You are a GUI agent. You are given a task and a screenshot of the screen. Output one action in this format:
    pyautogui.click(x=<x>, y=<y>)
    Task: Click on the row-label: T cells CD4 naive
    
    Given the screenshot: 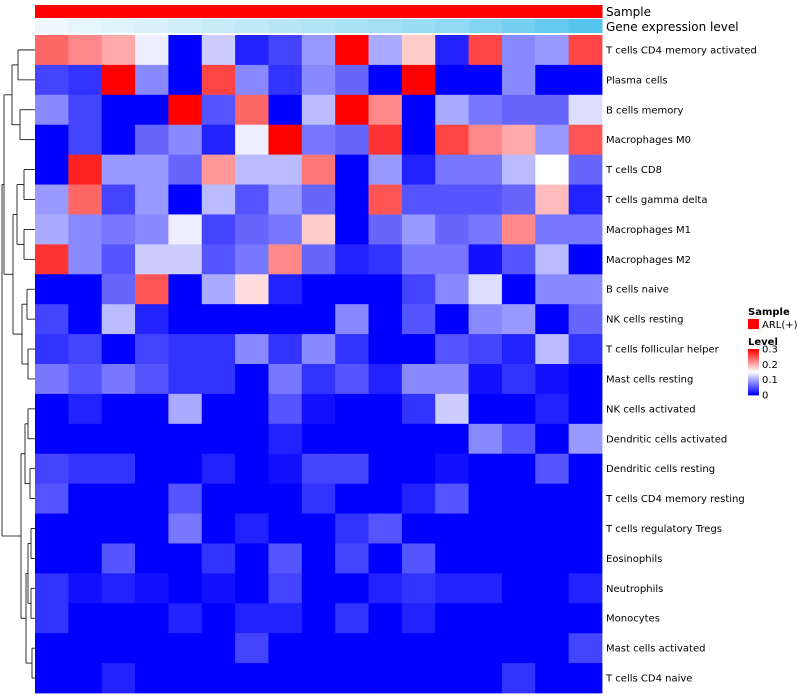 What is the action you would take?
    pyautogui.click(x=648, y=679)
    